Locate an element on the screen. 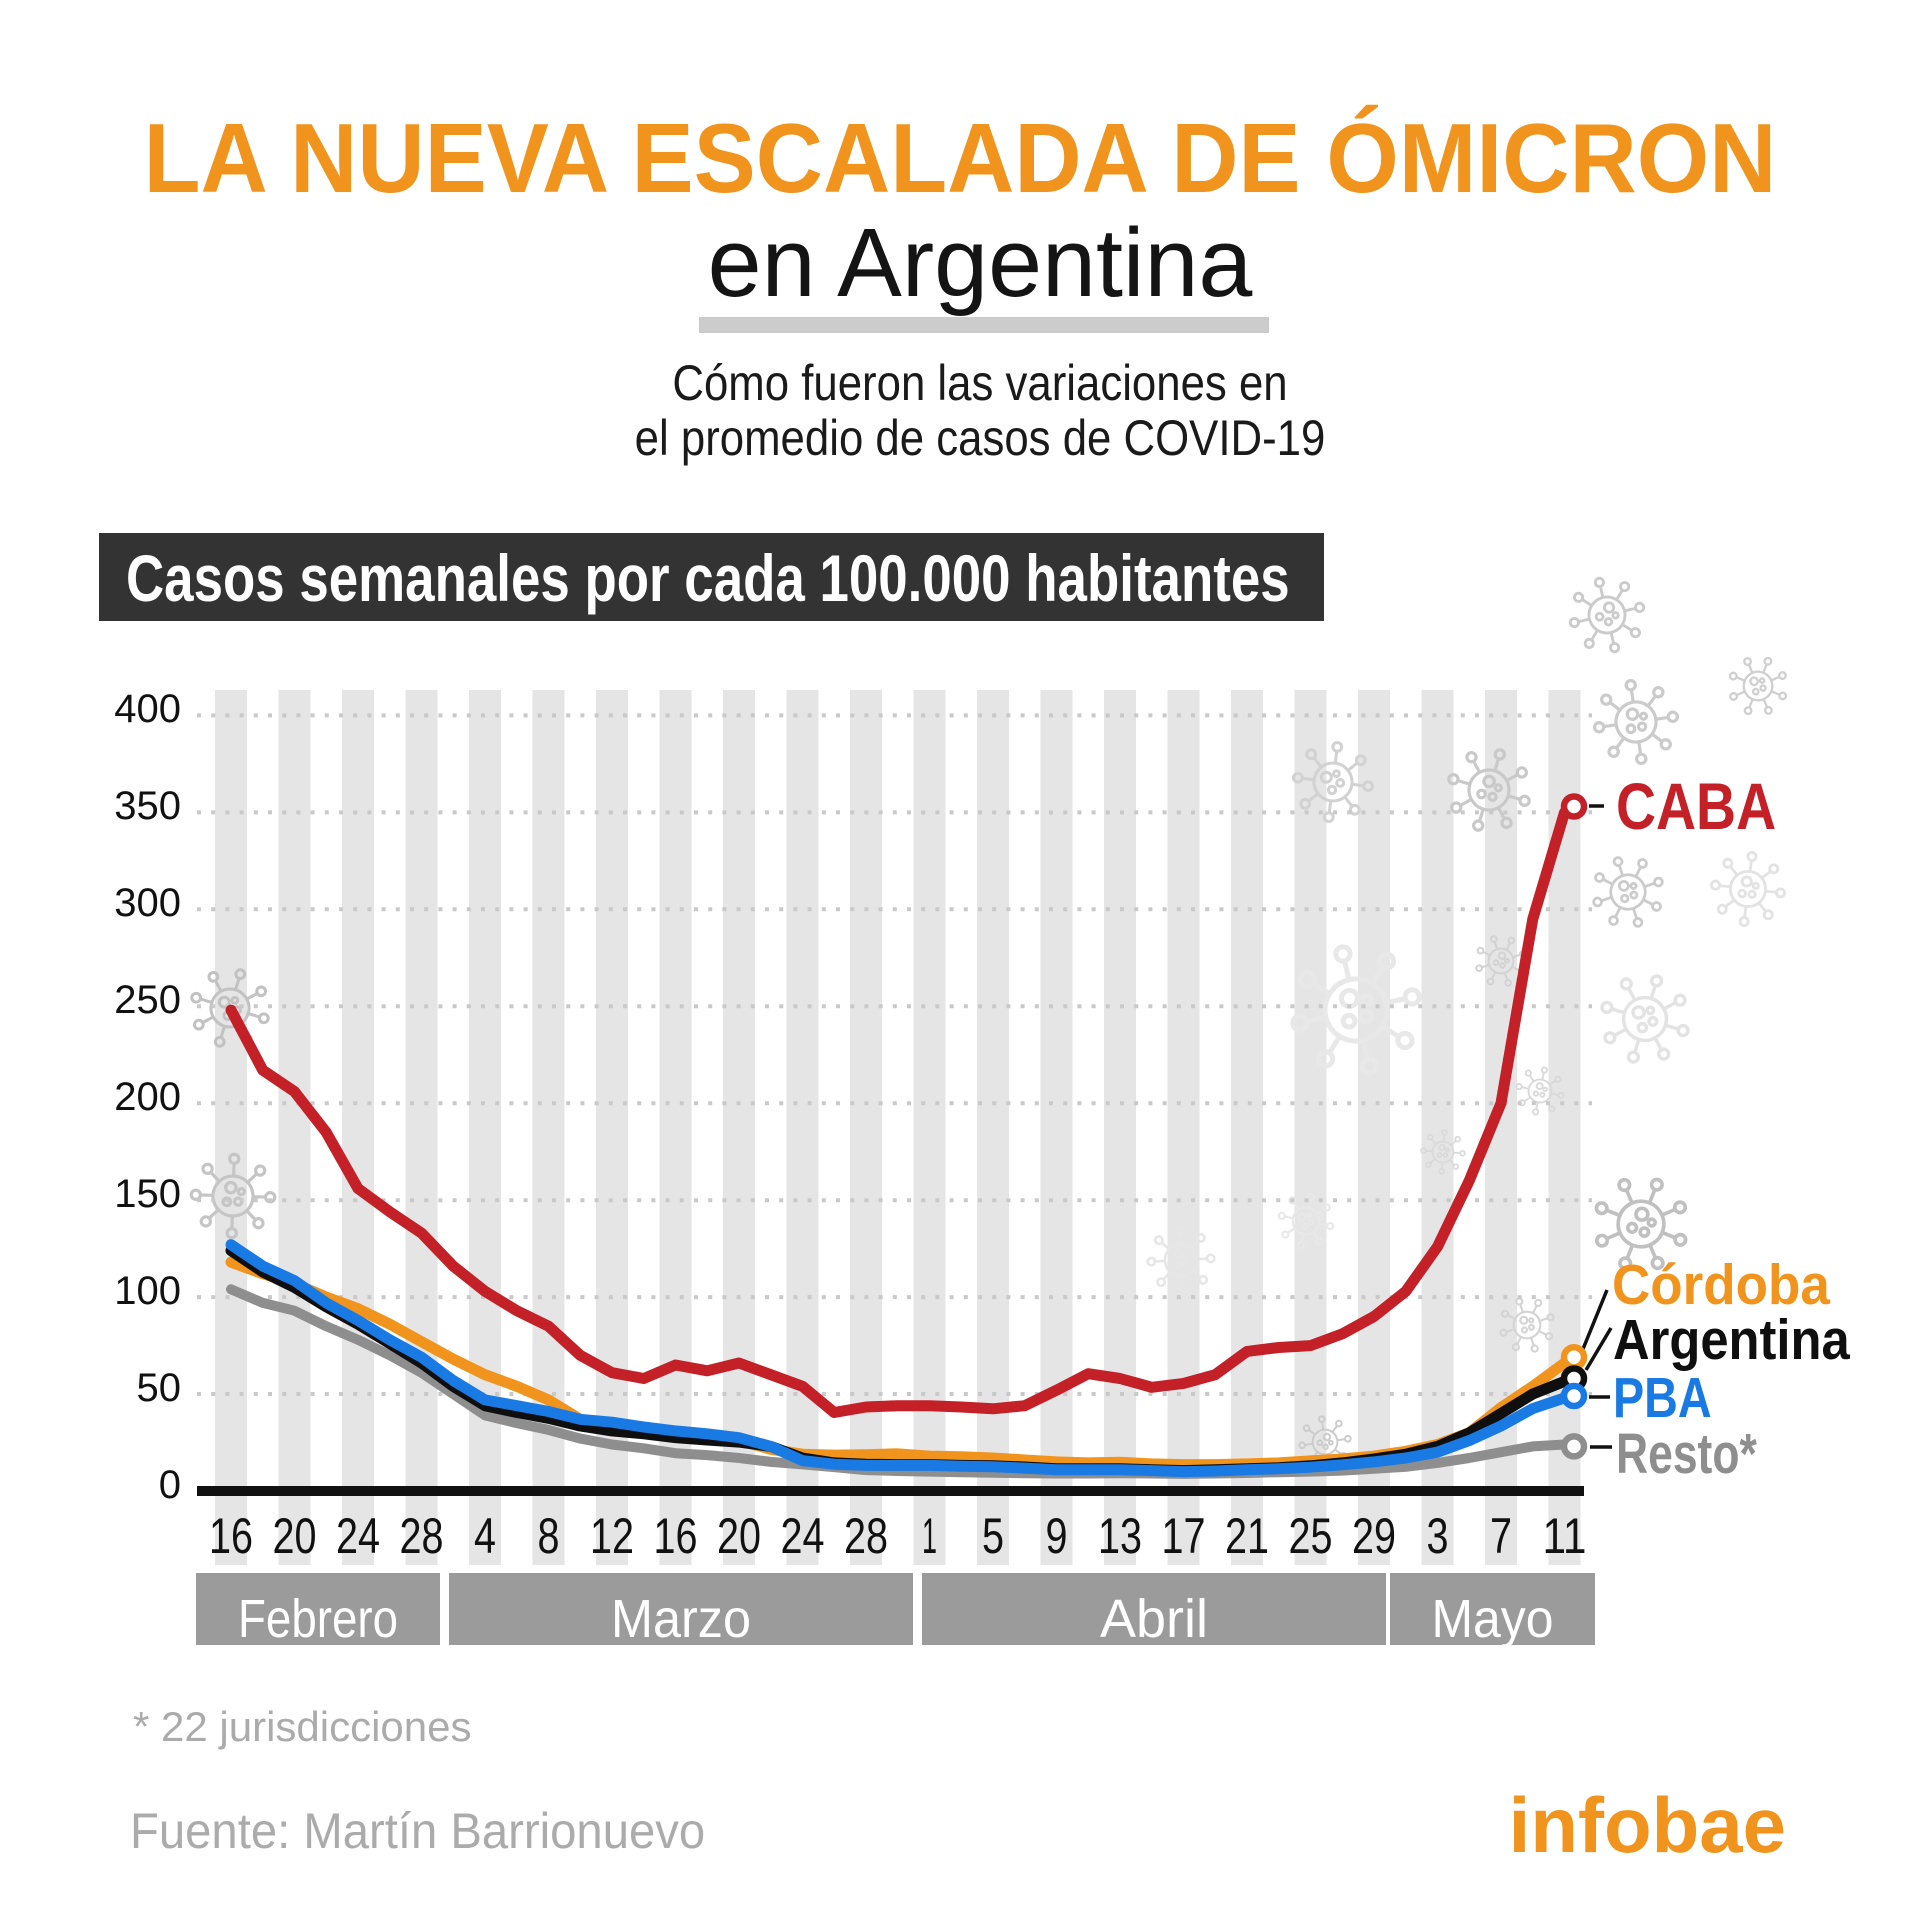 The height and width of the screenshot is (1920, 1920). svg-text: 300 is located at coordinates (147, 903).